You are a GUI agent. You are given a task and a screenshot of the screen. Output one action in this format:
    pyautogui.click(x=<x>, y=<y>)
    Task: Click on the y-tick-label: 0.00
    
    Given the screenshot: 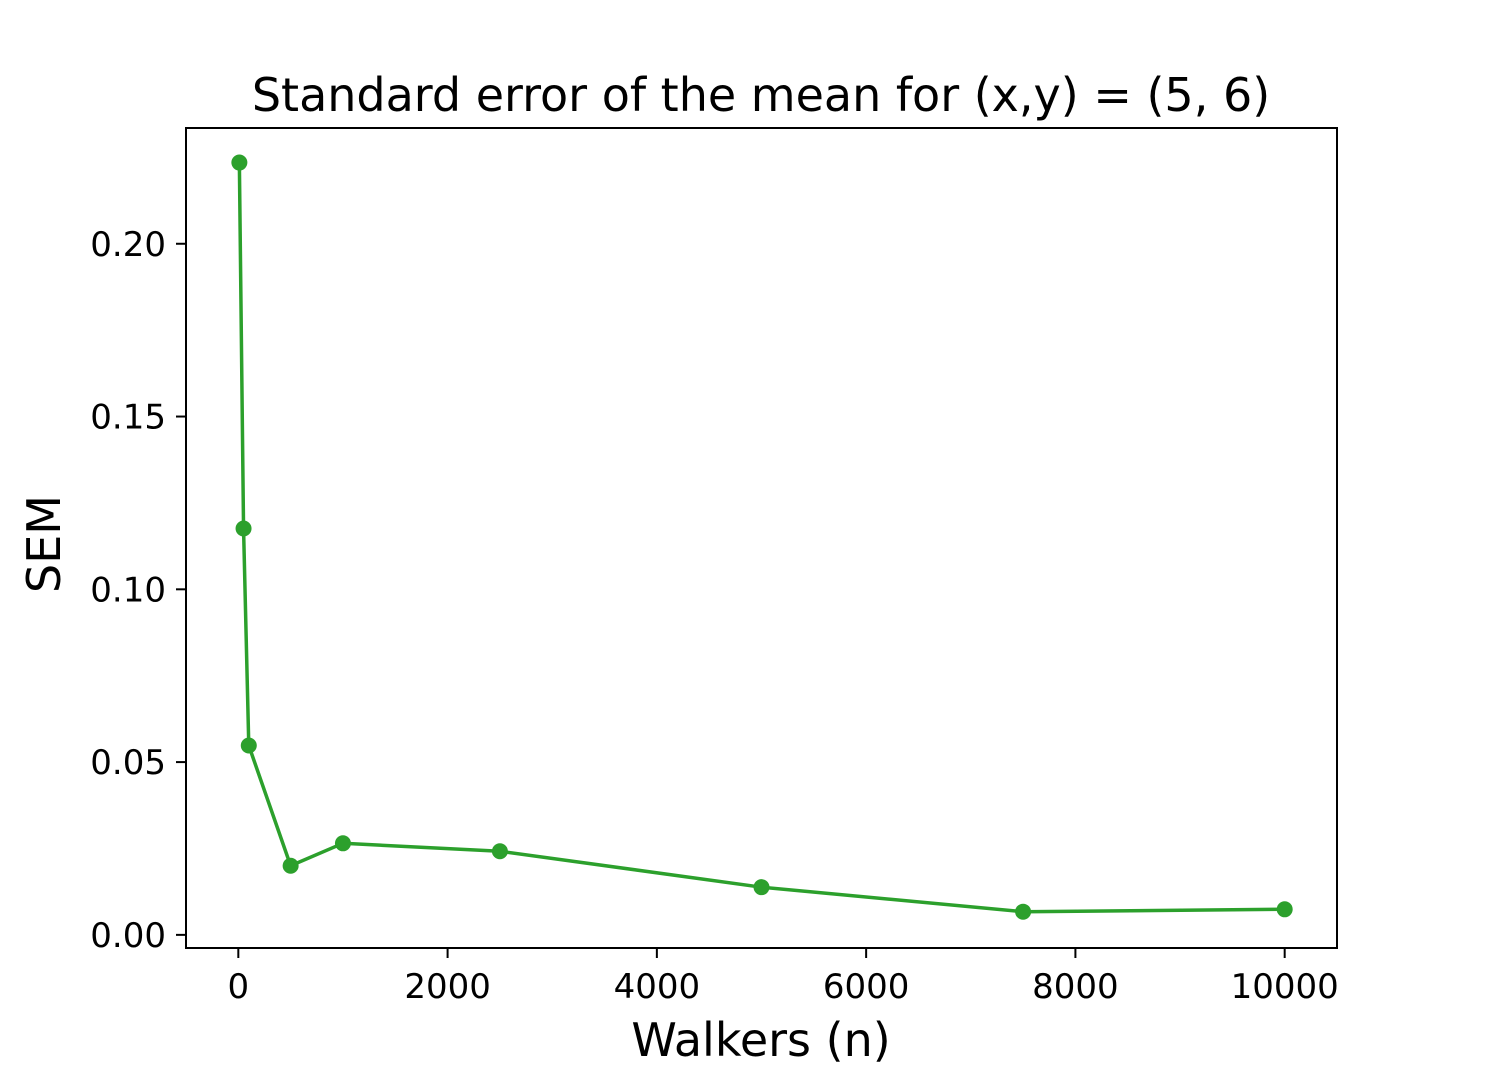 What is the action you would take?
    pyautogui.click(x=128, y=936)
    